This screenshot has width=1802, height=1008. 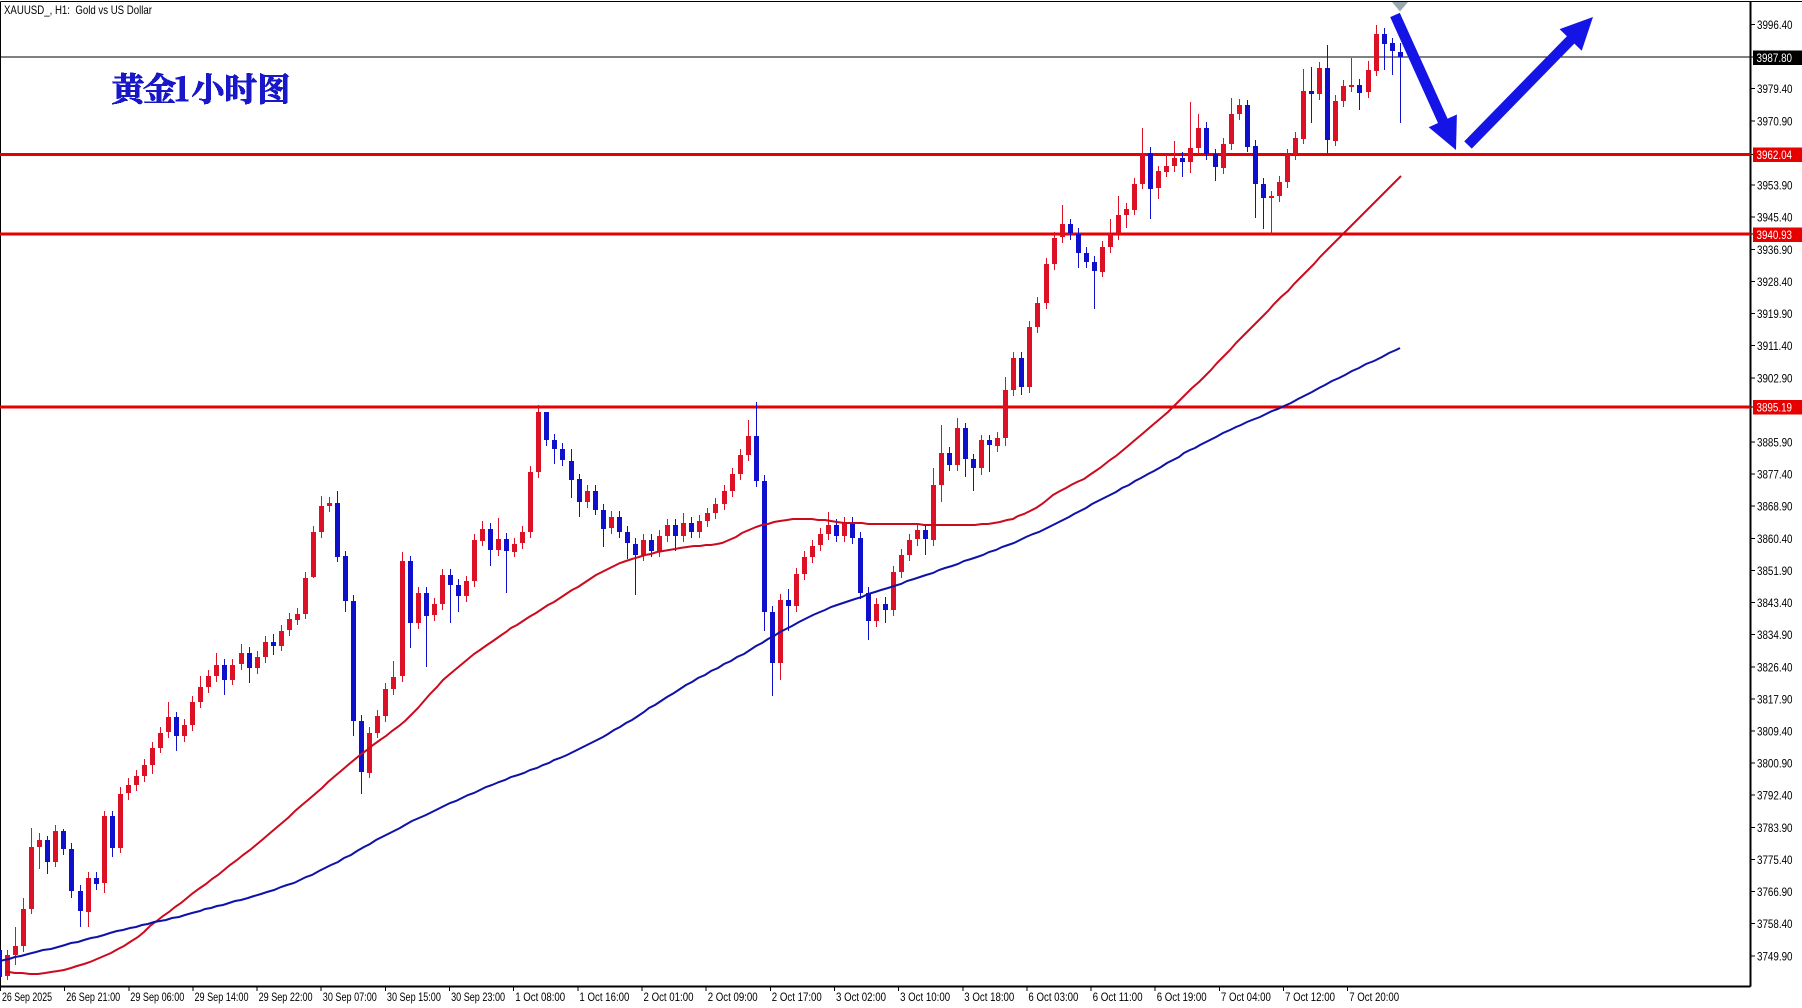 What do you see at coordinates (350, 997) in the screenshot?
I see `svg-text: 30 Sep 07:00` at bounding box center [350, 997].